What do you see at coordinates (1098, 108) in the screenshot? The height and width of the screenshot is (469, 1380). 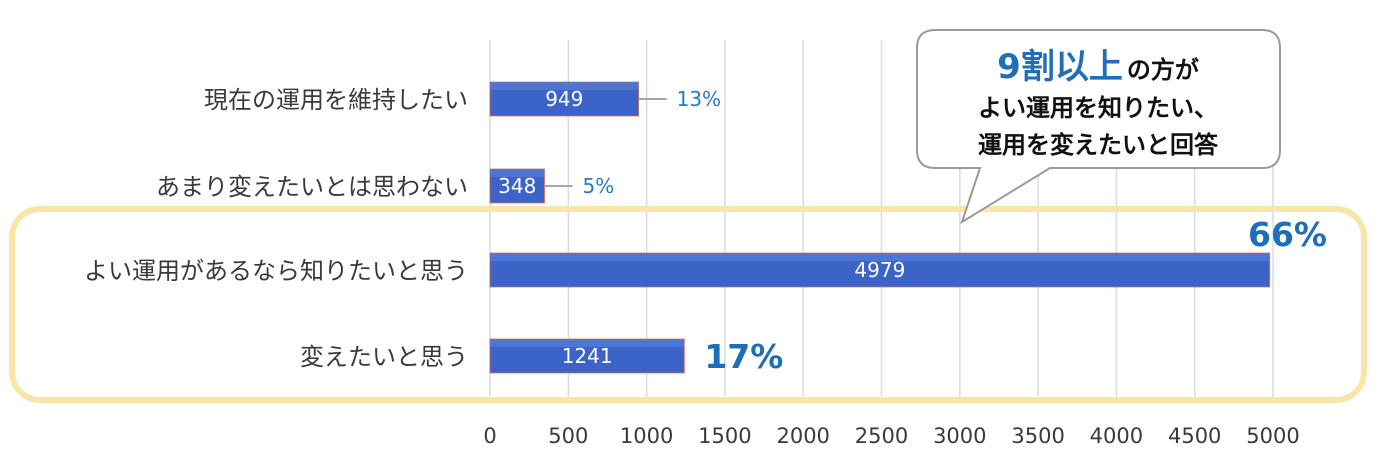 I see `callout-line-2: よい運用を知りたい、` at bounding box center [1098, 108].